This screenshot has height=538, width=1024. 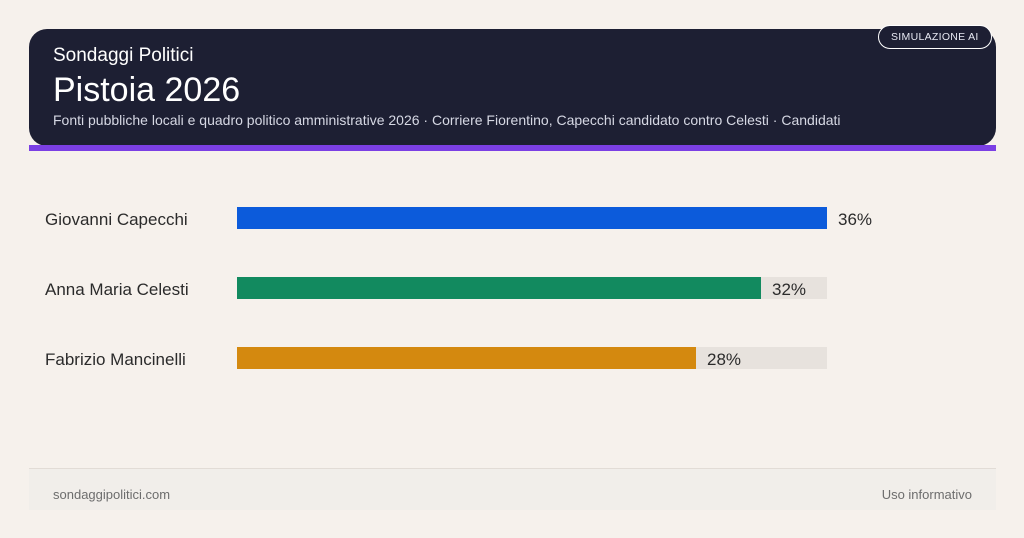 I want to click on bar-row: Giovanni Capecchi 36%, so click(x=512, y=222).